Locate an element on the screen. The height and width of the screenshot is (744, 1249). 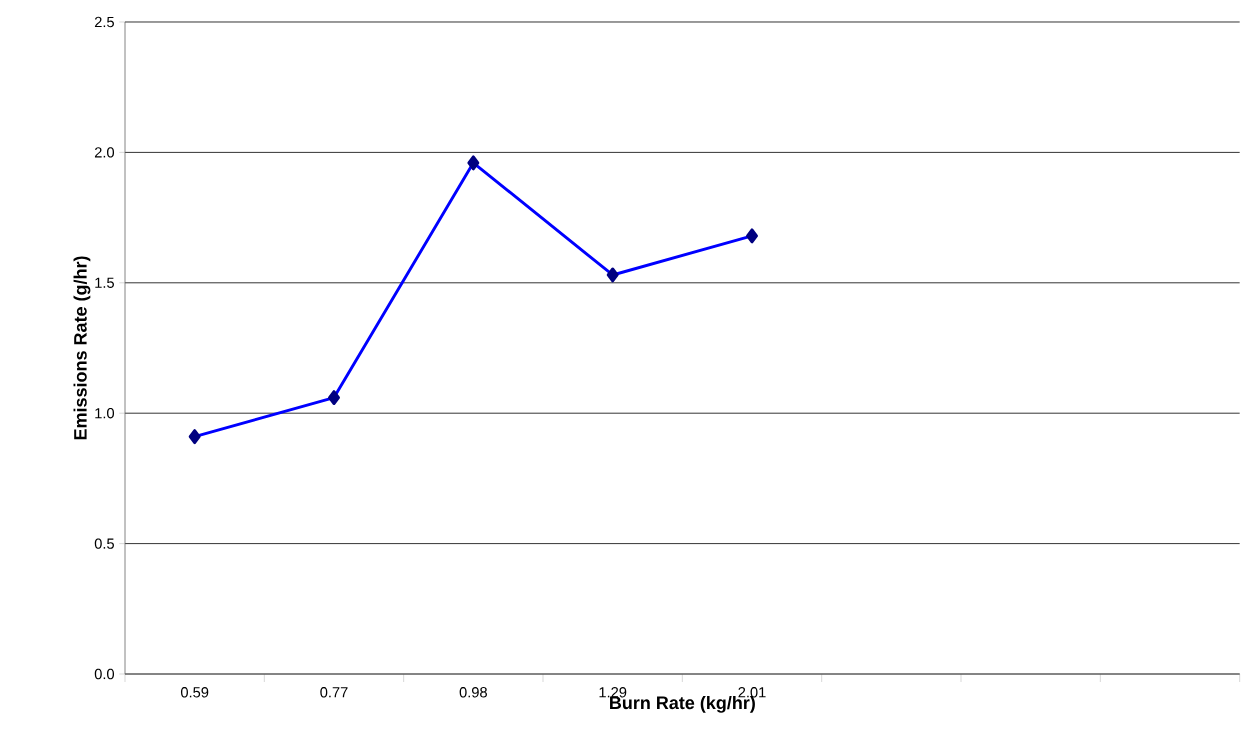
y-tick-label: 2.5 is located at coordinates (104, 22).